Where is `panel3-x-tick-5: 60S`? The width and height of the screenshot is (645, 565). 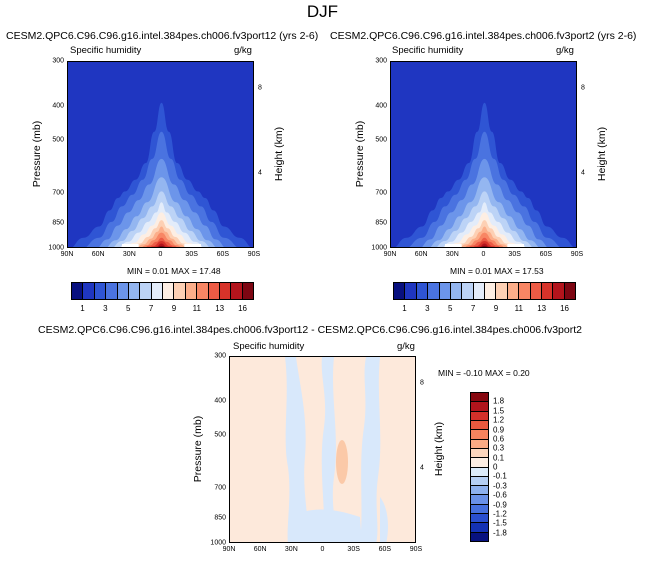
panel3-x-tick-5: 60S is located at coordinates (385, 549).